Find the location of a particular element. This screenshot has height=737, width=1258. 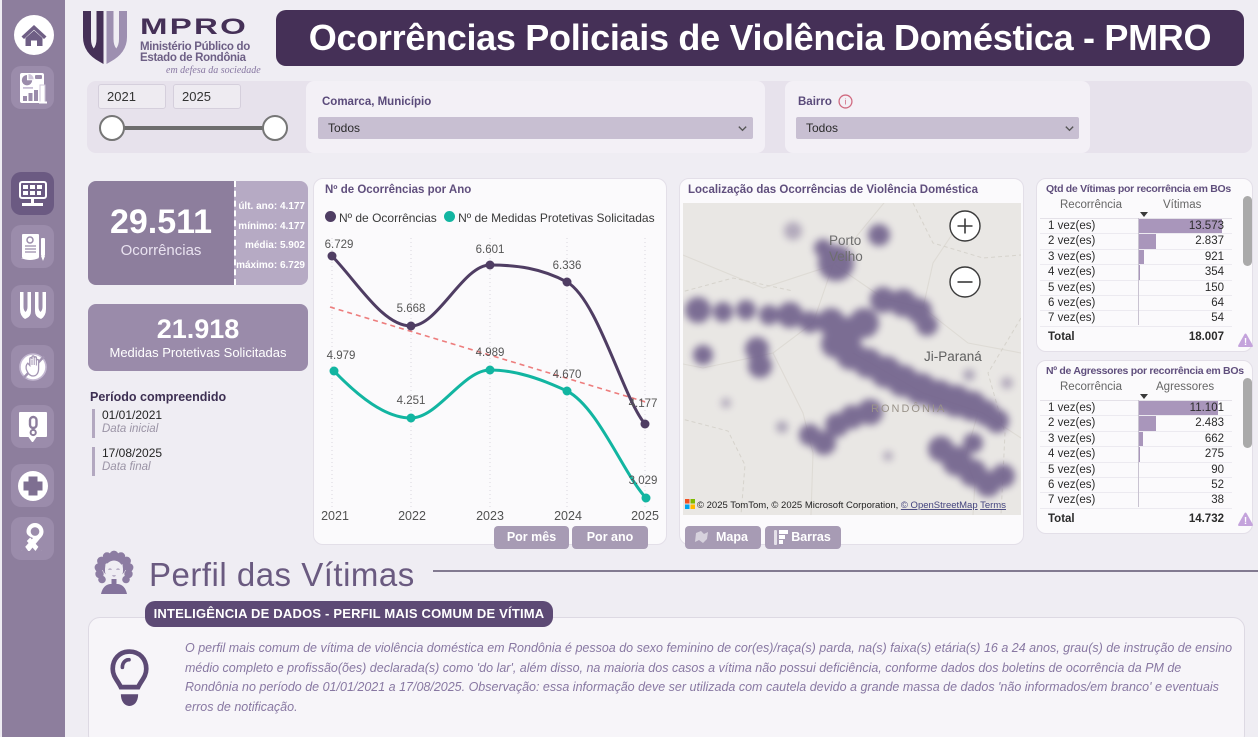

svg-text: 2024 is located at coordinates (568, 516).